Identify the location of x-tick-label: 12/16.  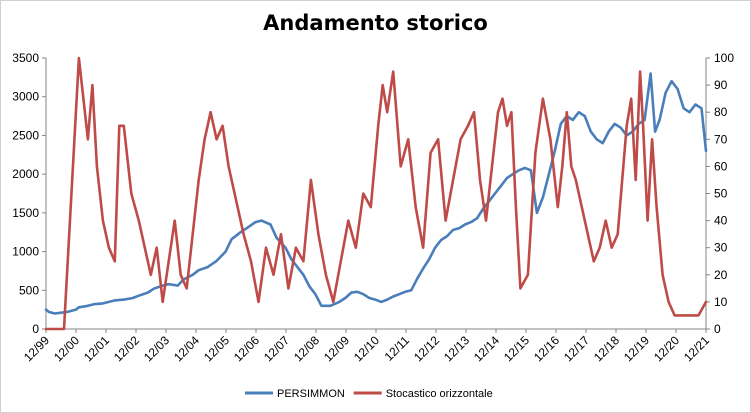
(546, 348).